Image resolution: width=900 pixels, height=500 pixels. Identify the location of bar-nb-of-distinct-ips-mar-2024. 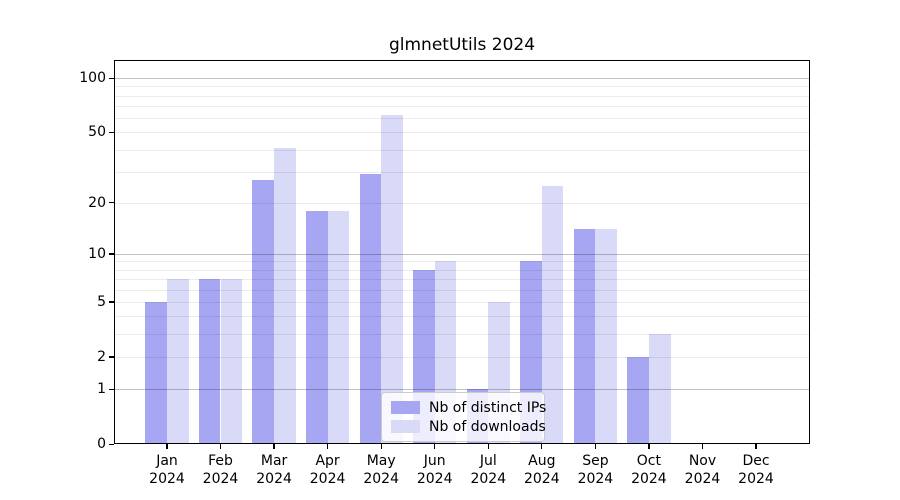
(263, 311).